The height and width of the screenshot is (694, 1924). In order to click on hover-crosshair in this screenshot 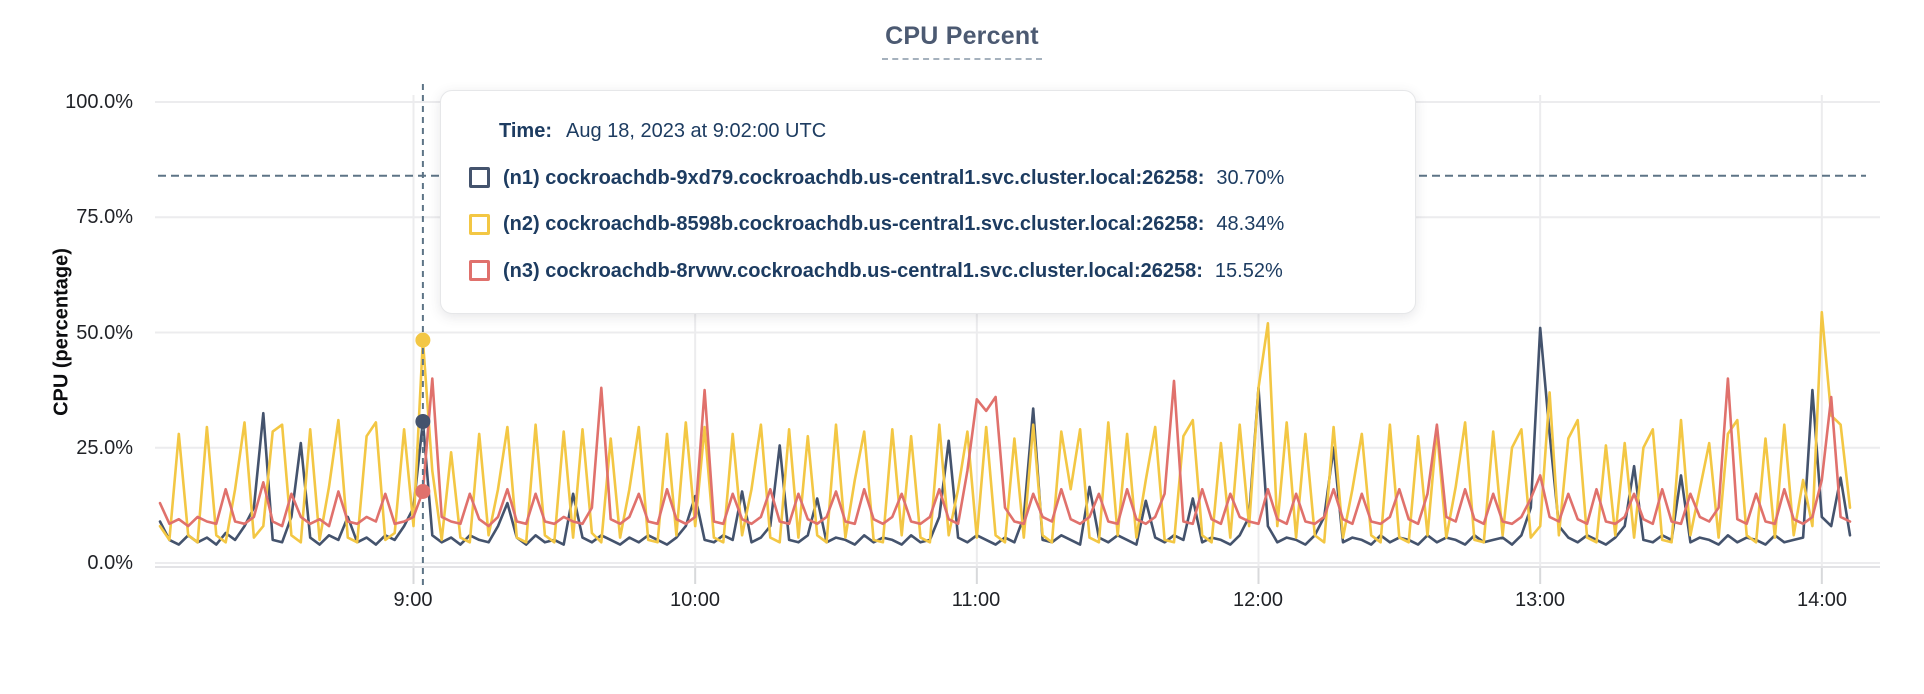, I will do `click(423, 334)`.